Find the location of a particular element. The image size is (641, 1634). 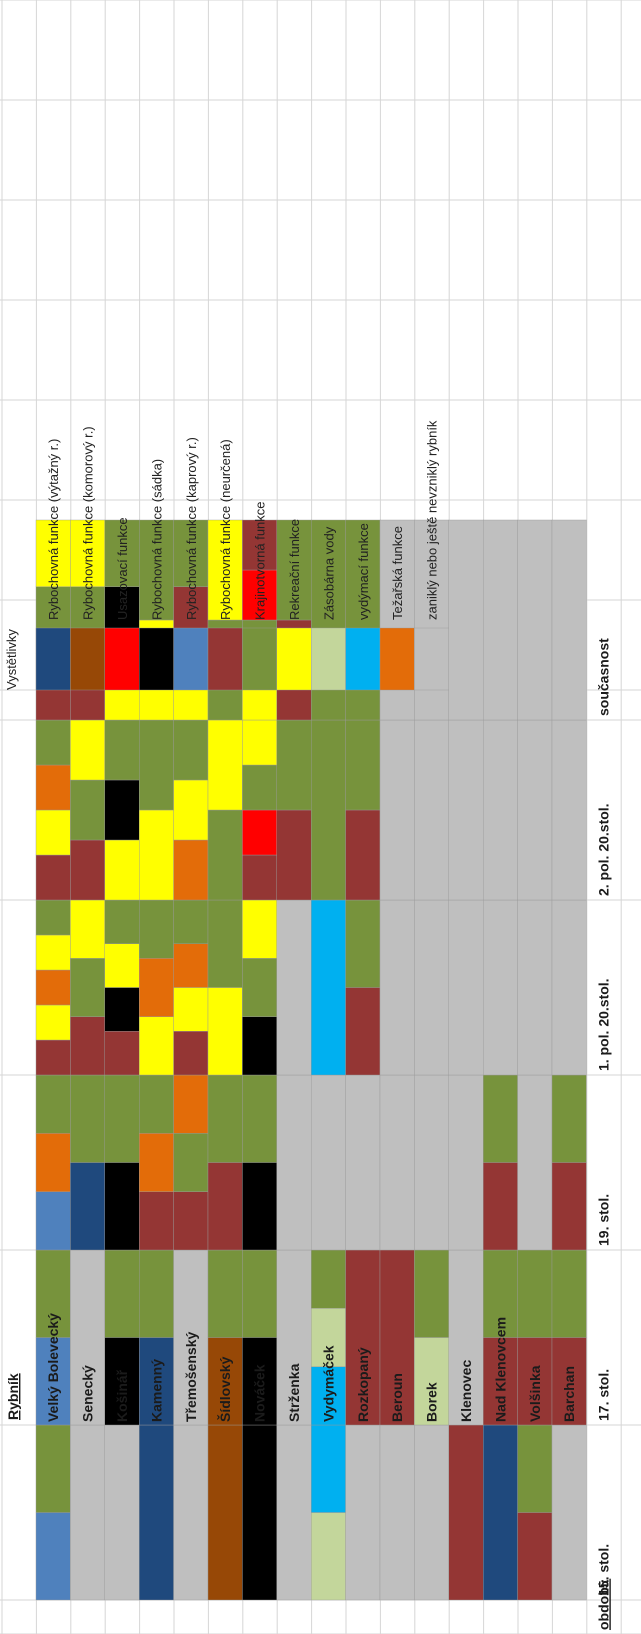

period-header: období: is located at coordinates (603, 1604).